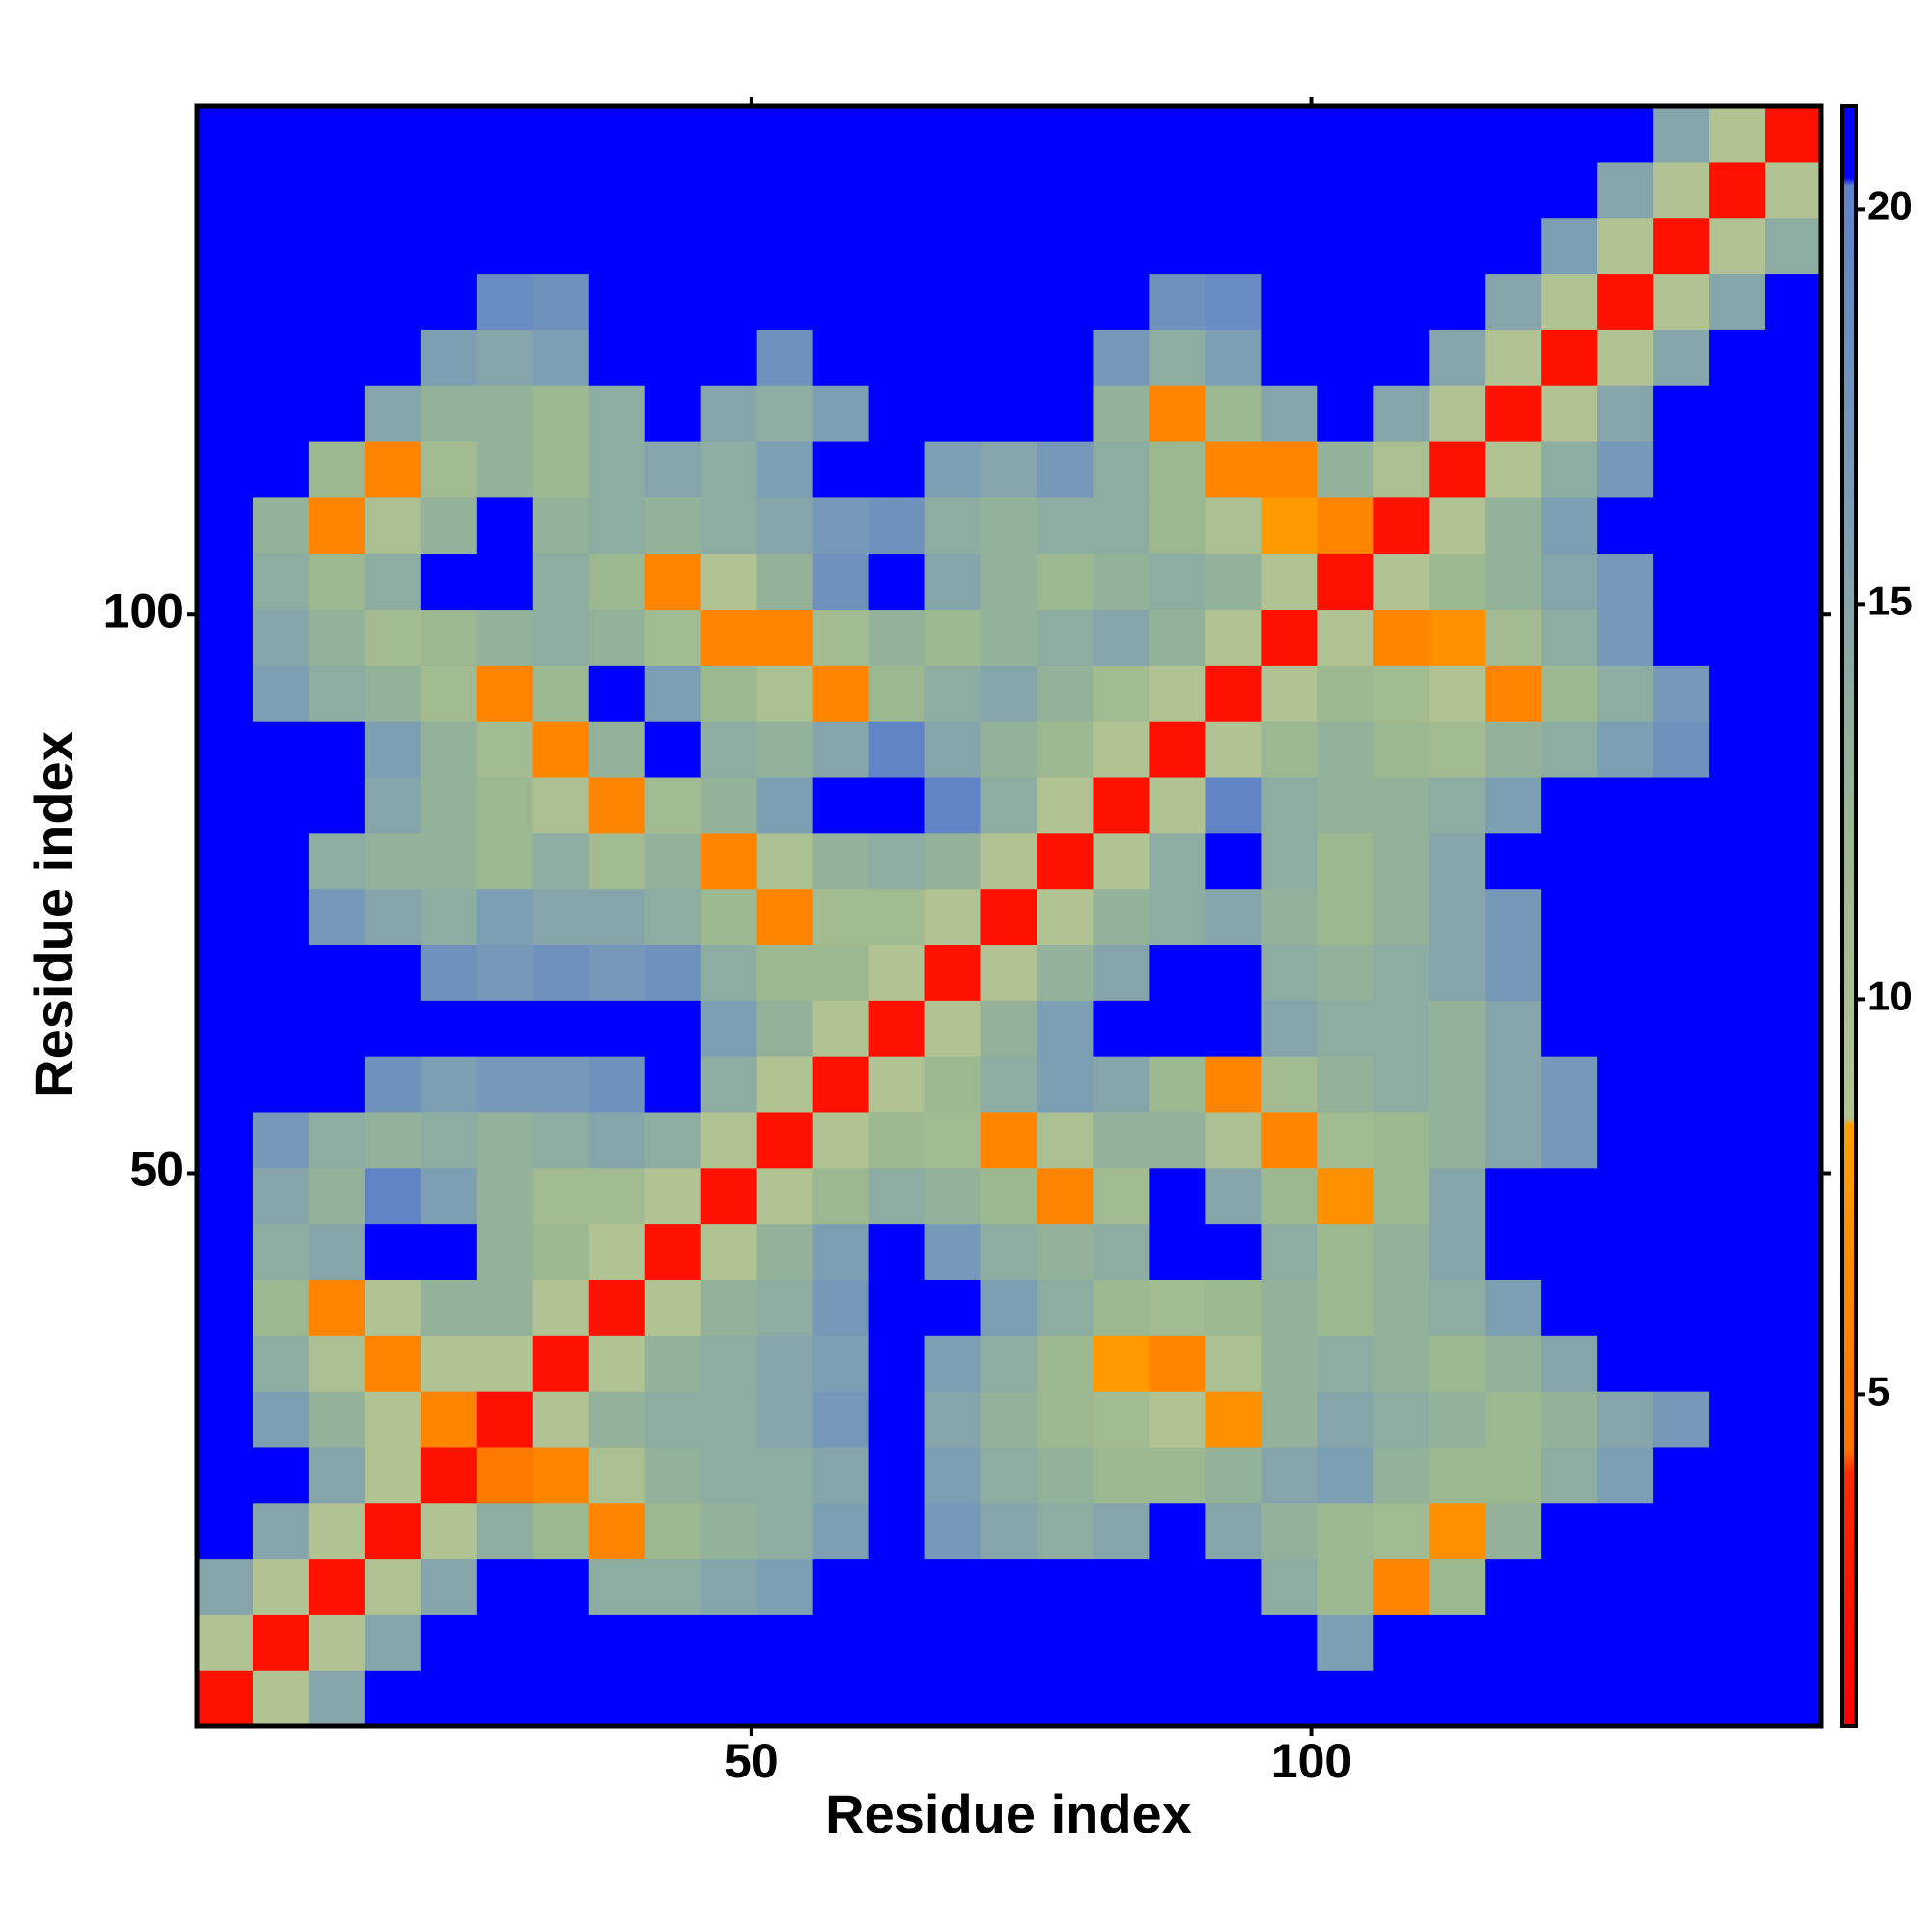 Image resolution: width=1932 pixels, height=1932 pixels. Describe the element at coordinates (1890, 600) in the screenshot. I see `colorbar-tick-label: 15` at that location.